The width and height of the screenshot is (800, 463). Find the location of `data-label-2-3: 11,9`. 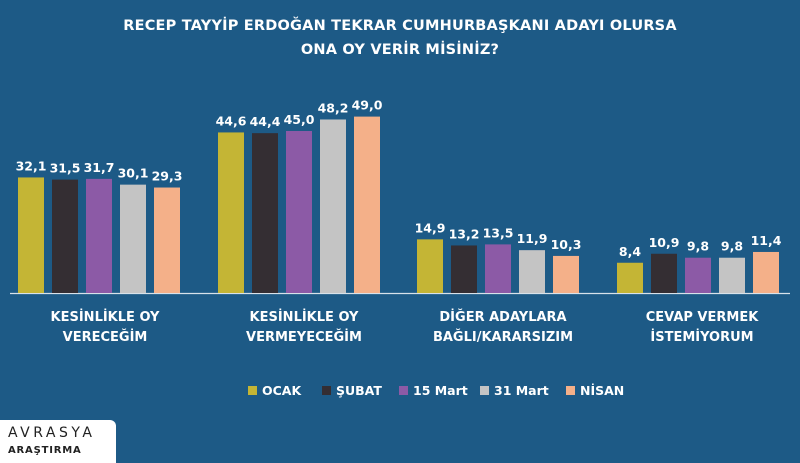

data-label-2-3: 11,9 is located at coordinates (532, 238).